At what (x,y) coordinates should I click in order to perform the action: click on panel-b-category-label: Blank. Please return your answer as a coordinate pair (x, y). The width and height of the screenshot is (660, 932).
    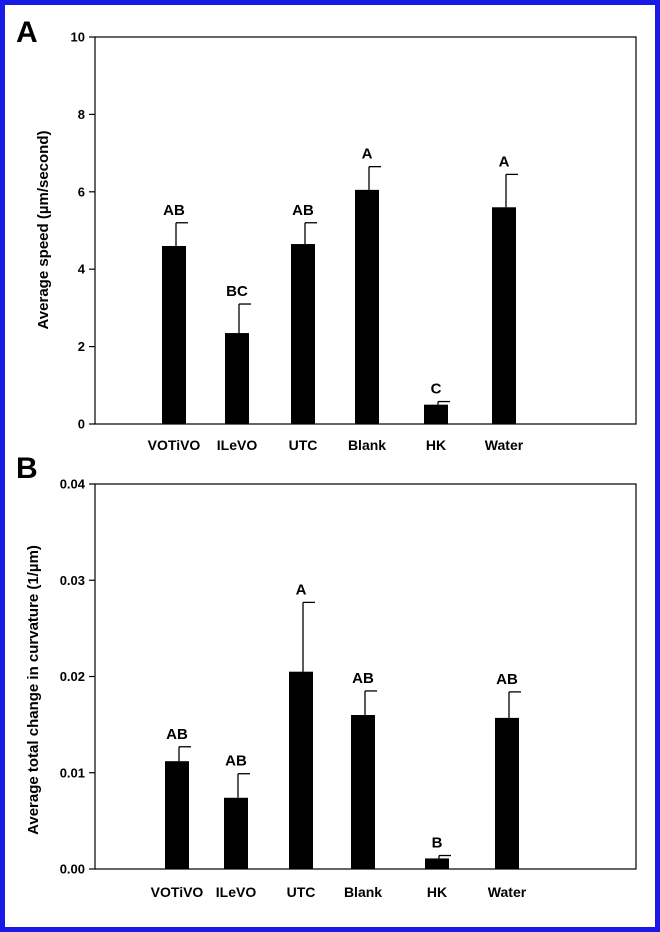
    Looking at the image, I should click on (363, 892).